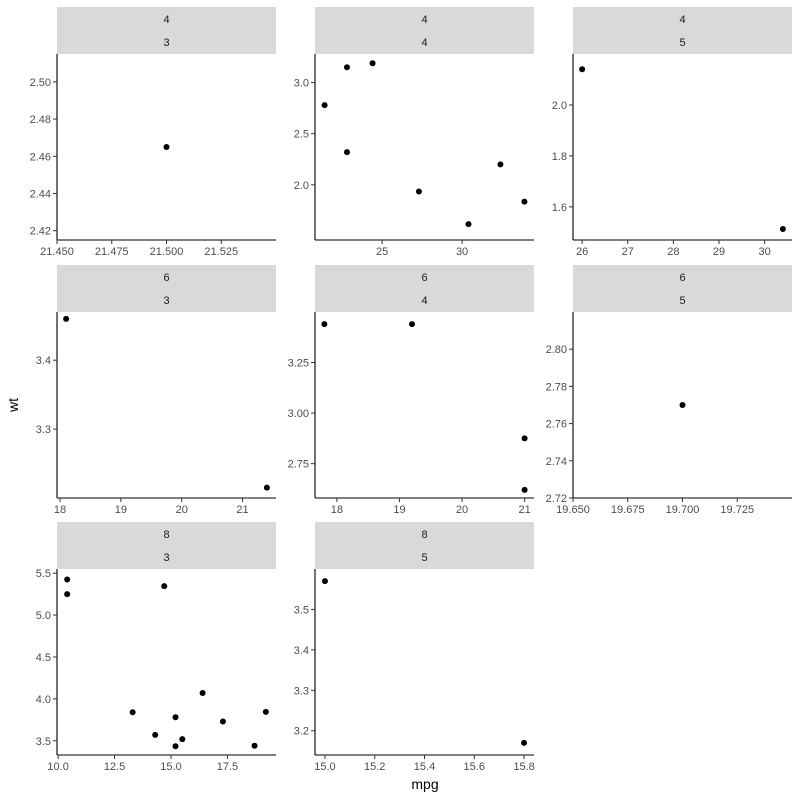 The height and width of the screenshot is (800, 800). What do you see at coordinates (414, 132) in the screenshot?
I see `panel-4-4: 4 4 25 30 2.0 2.5 3.0` at bounding box center [414, 132].